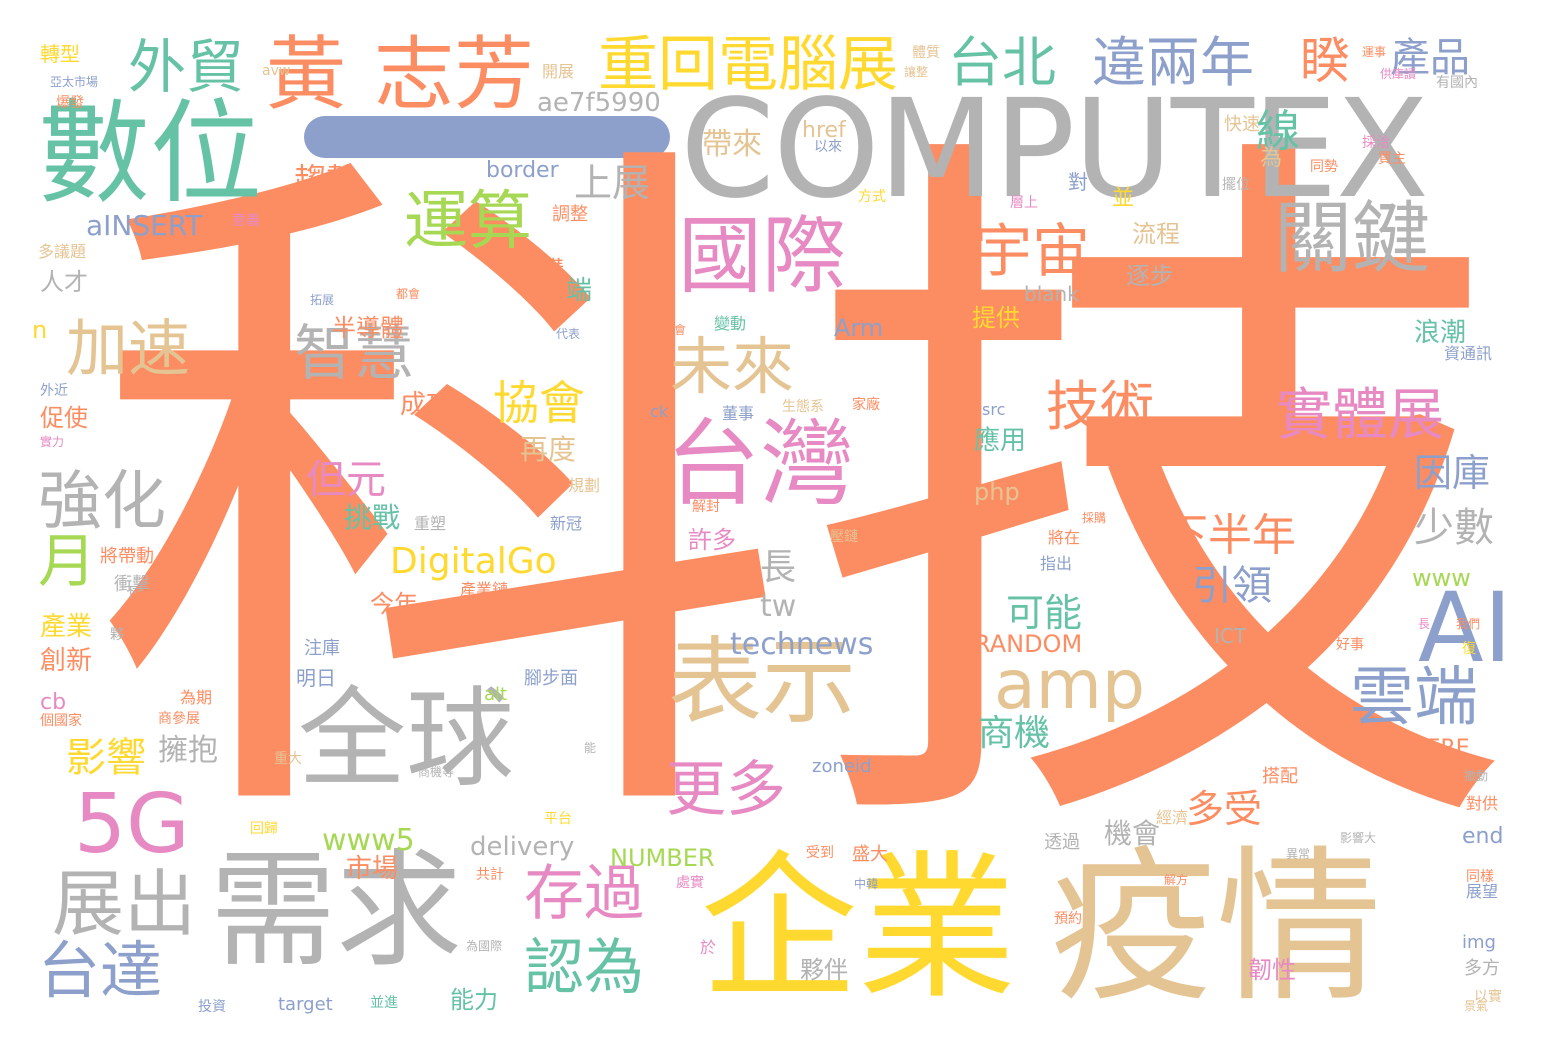 Image resolution: width=1548 pixels, height=1052 pixels. What do you see at coordinates (186, 67) in the screenshot?
I see `word: 外貿` at bounding box center [186, 67].